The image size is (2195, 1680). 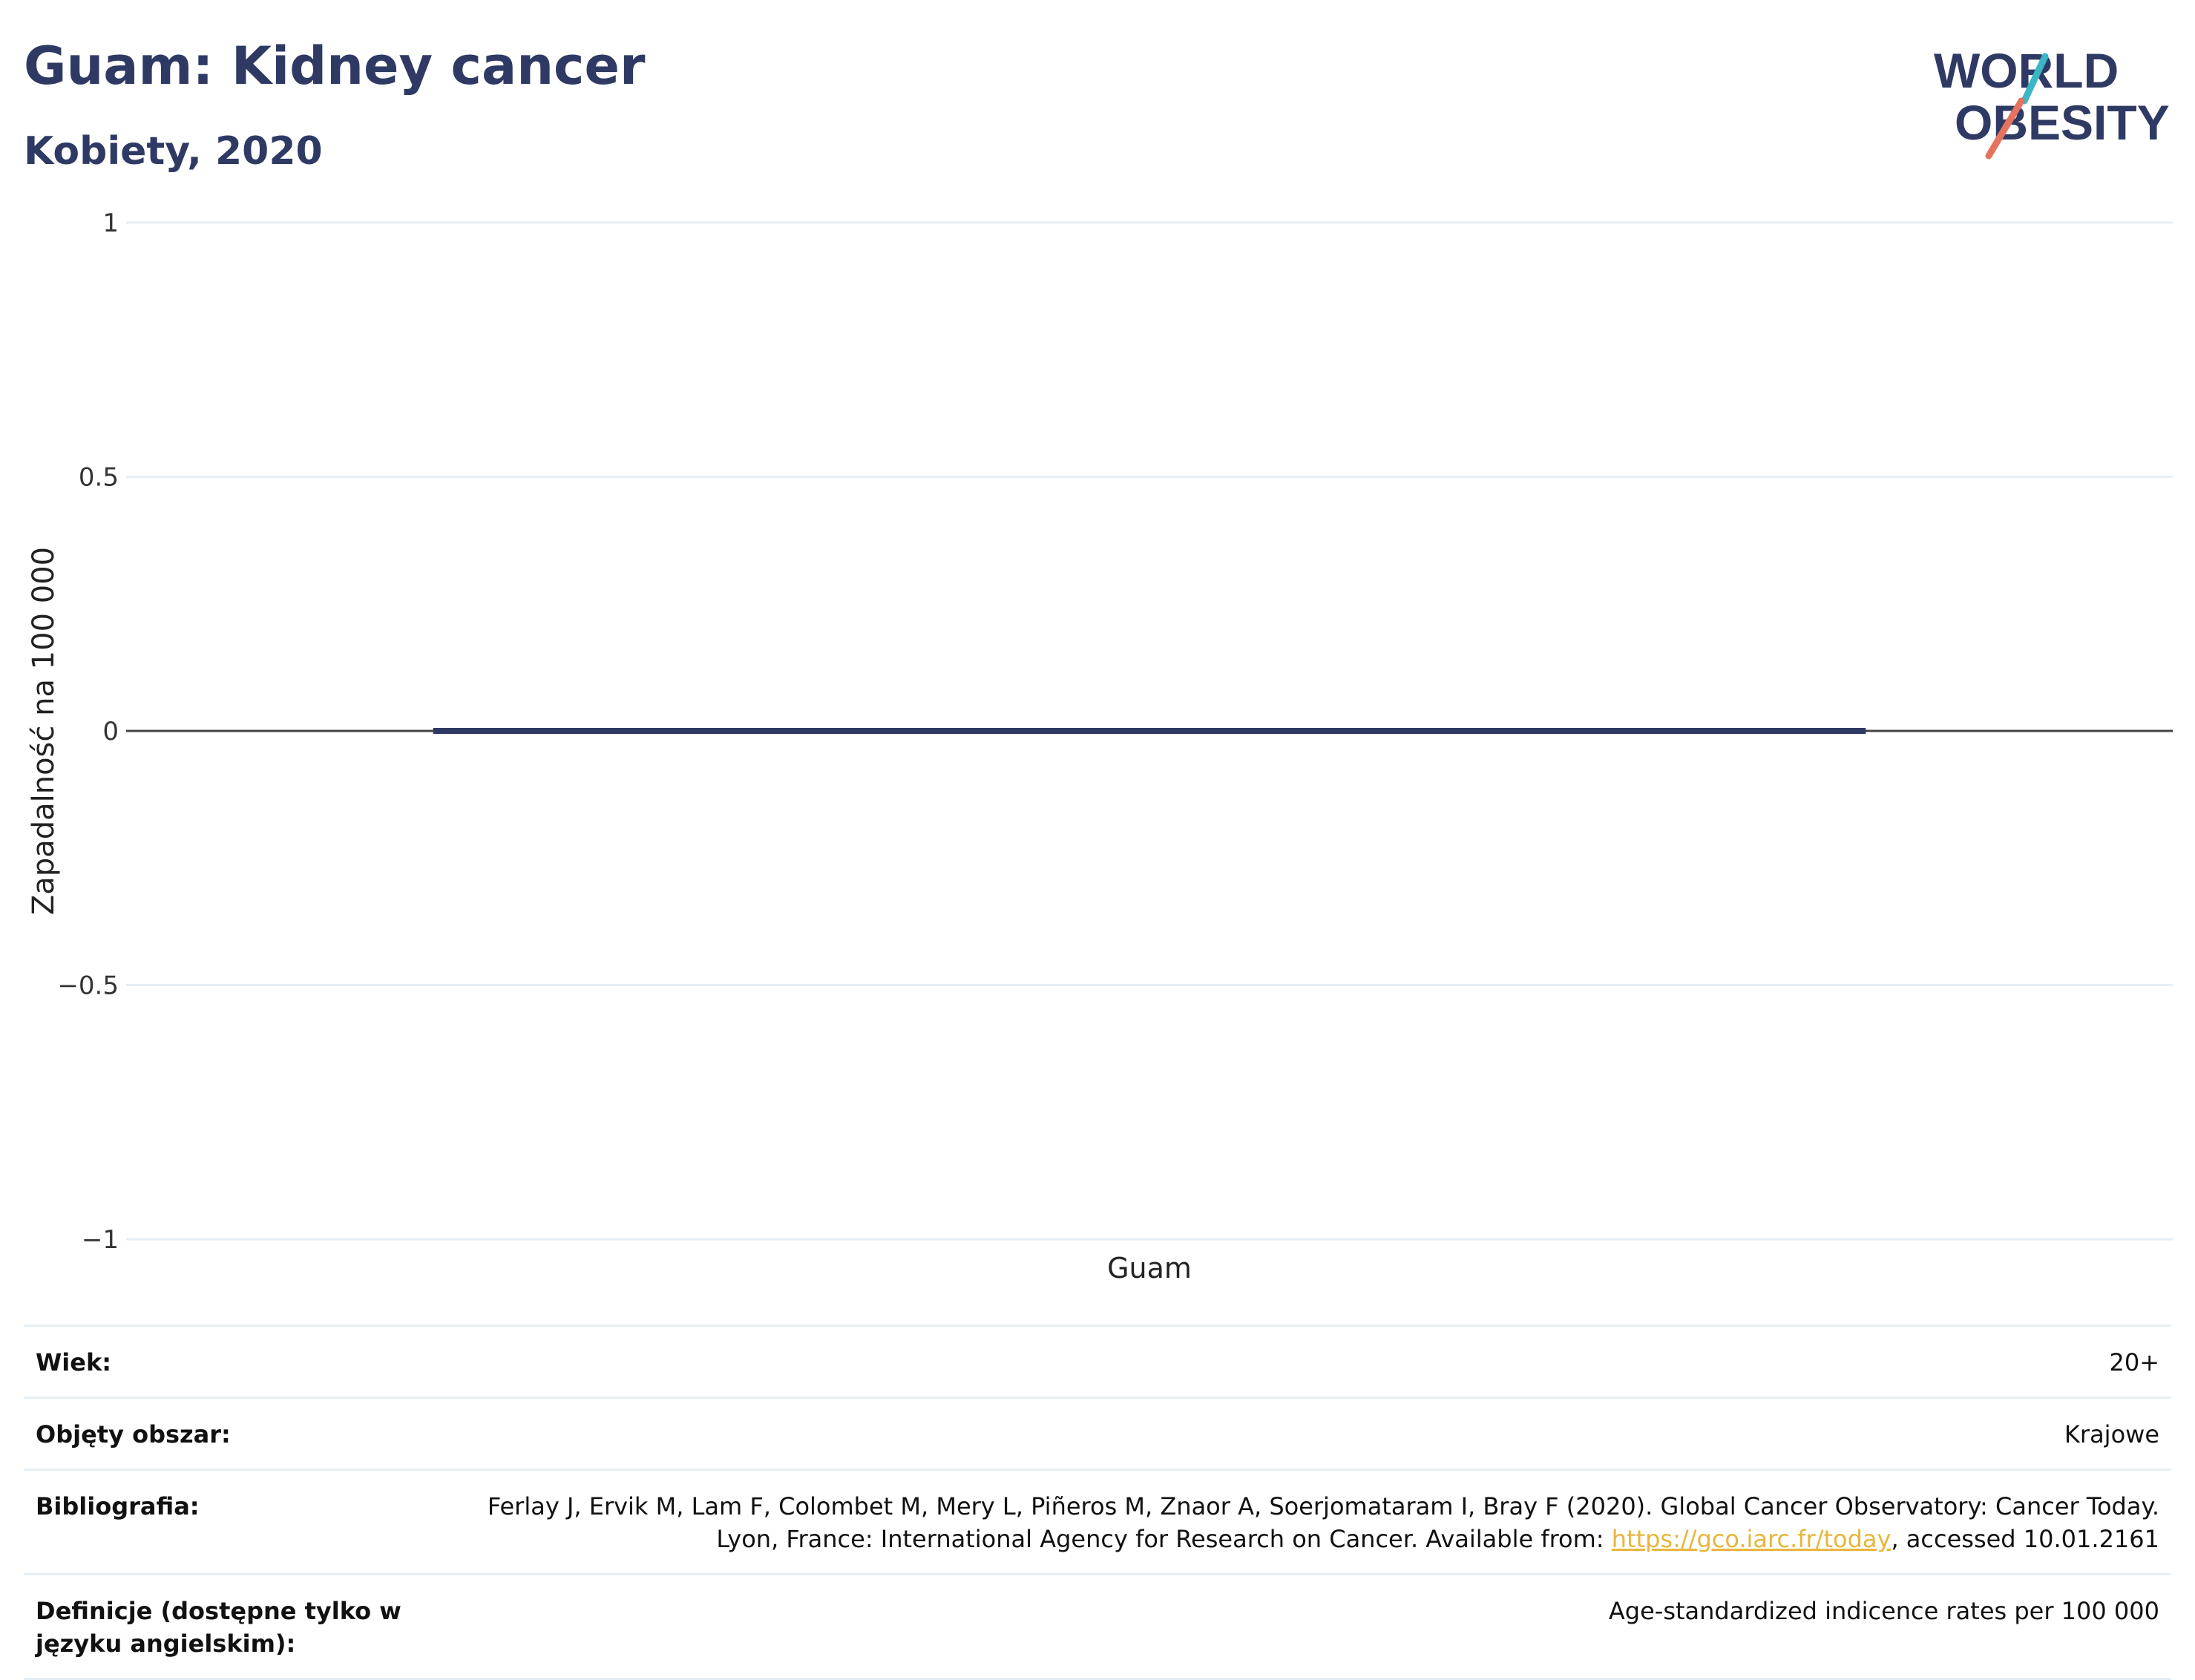 I want to click on x-tick-label: Guam, so click(x=1149, y=1268).